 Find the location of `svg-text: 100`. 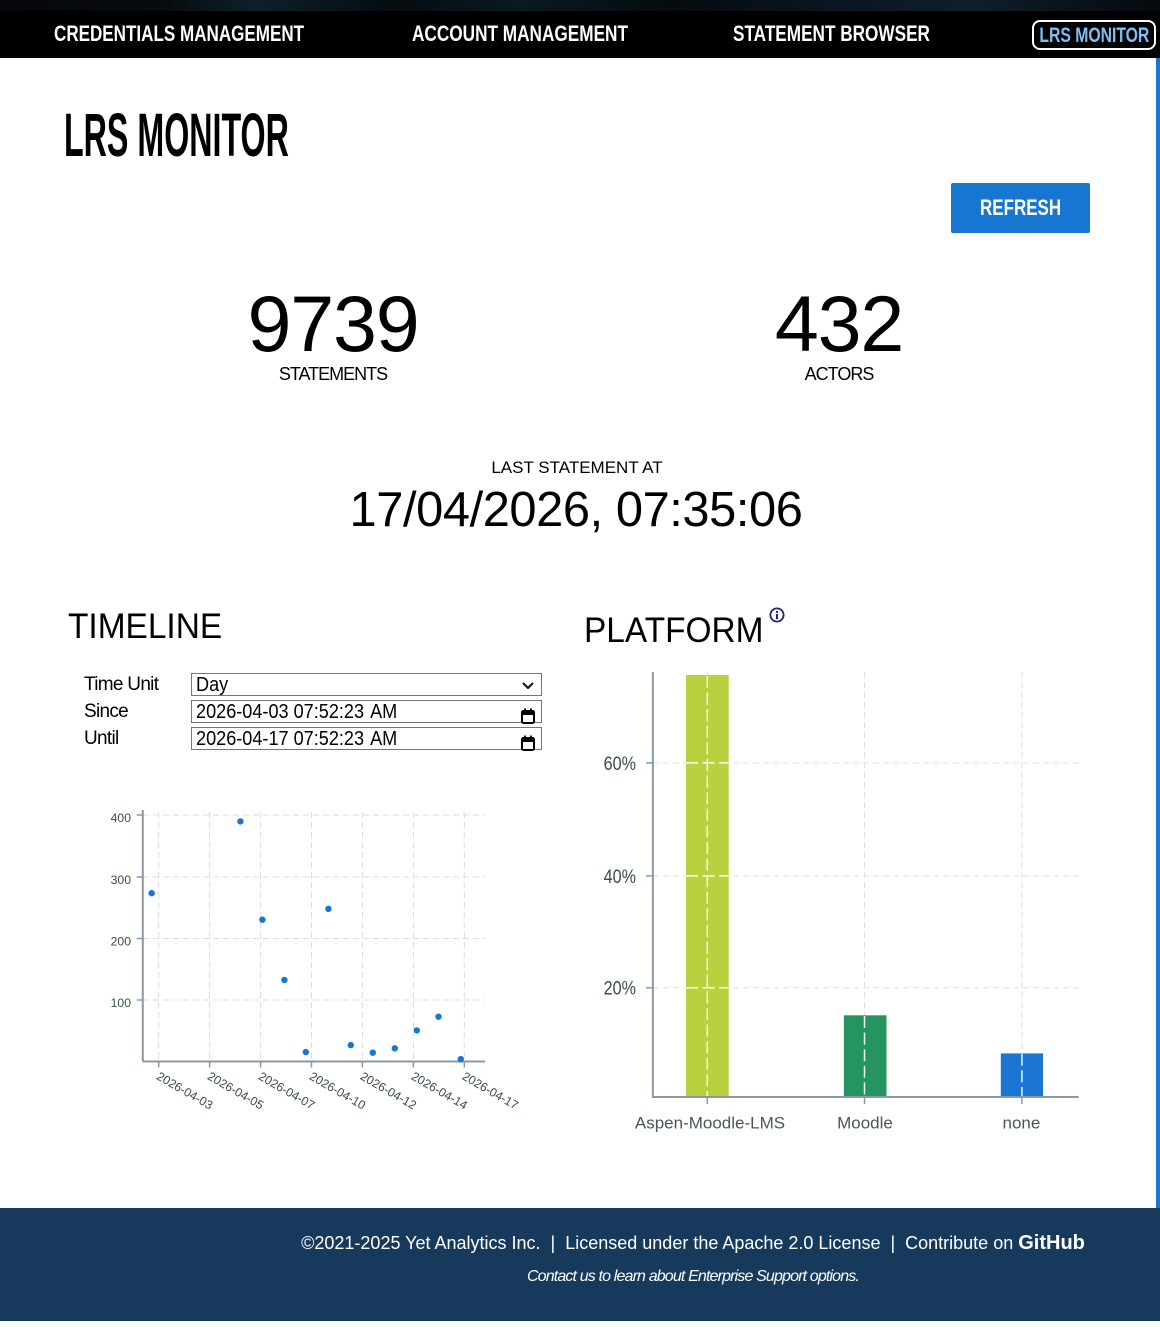

svg-text: 100 is located at coordinates (121, 1003).